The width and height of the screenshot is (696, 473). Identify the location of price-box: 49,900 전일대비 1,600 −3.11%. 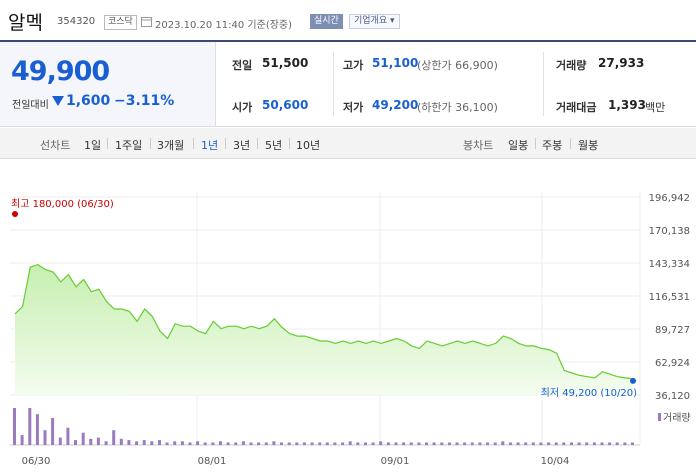
(108, 84).